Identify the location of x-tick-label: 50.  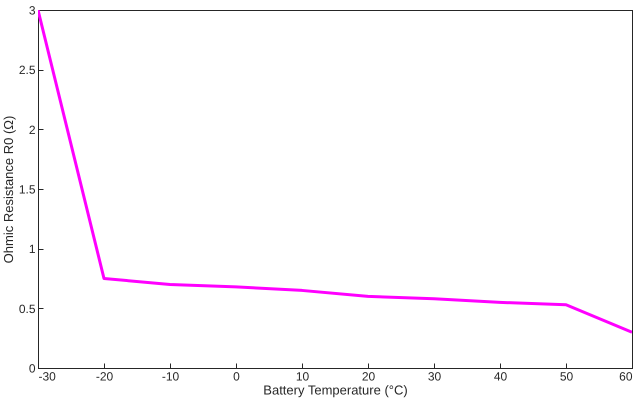
(567, 377).